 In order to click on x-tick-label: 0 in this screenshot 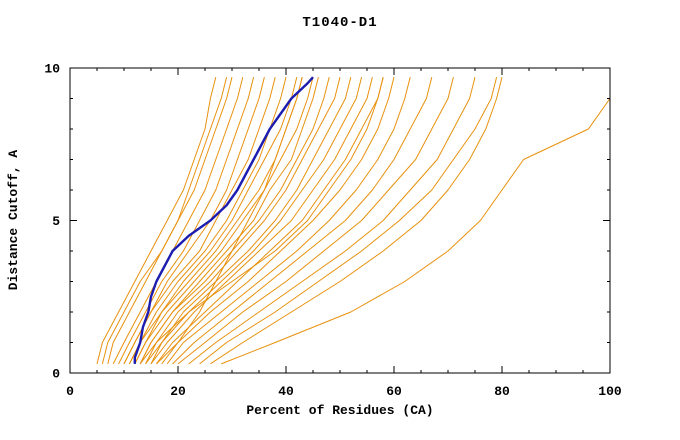, I will do `click(70, 391)`.